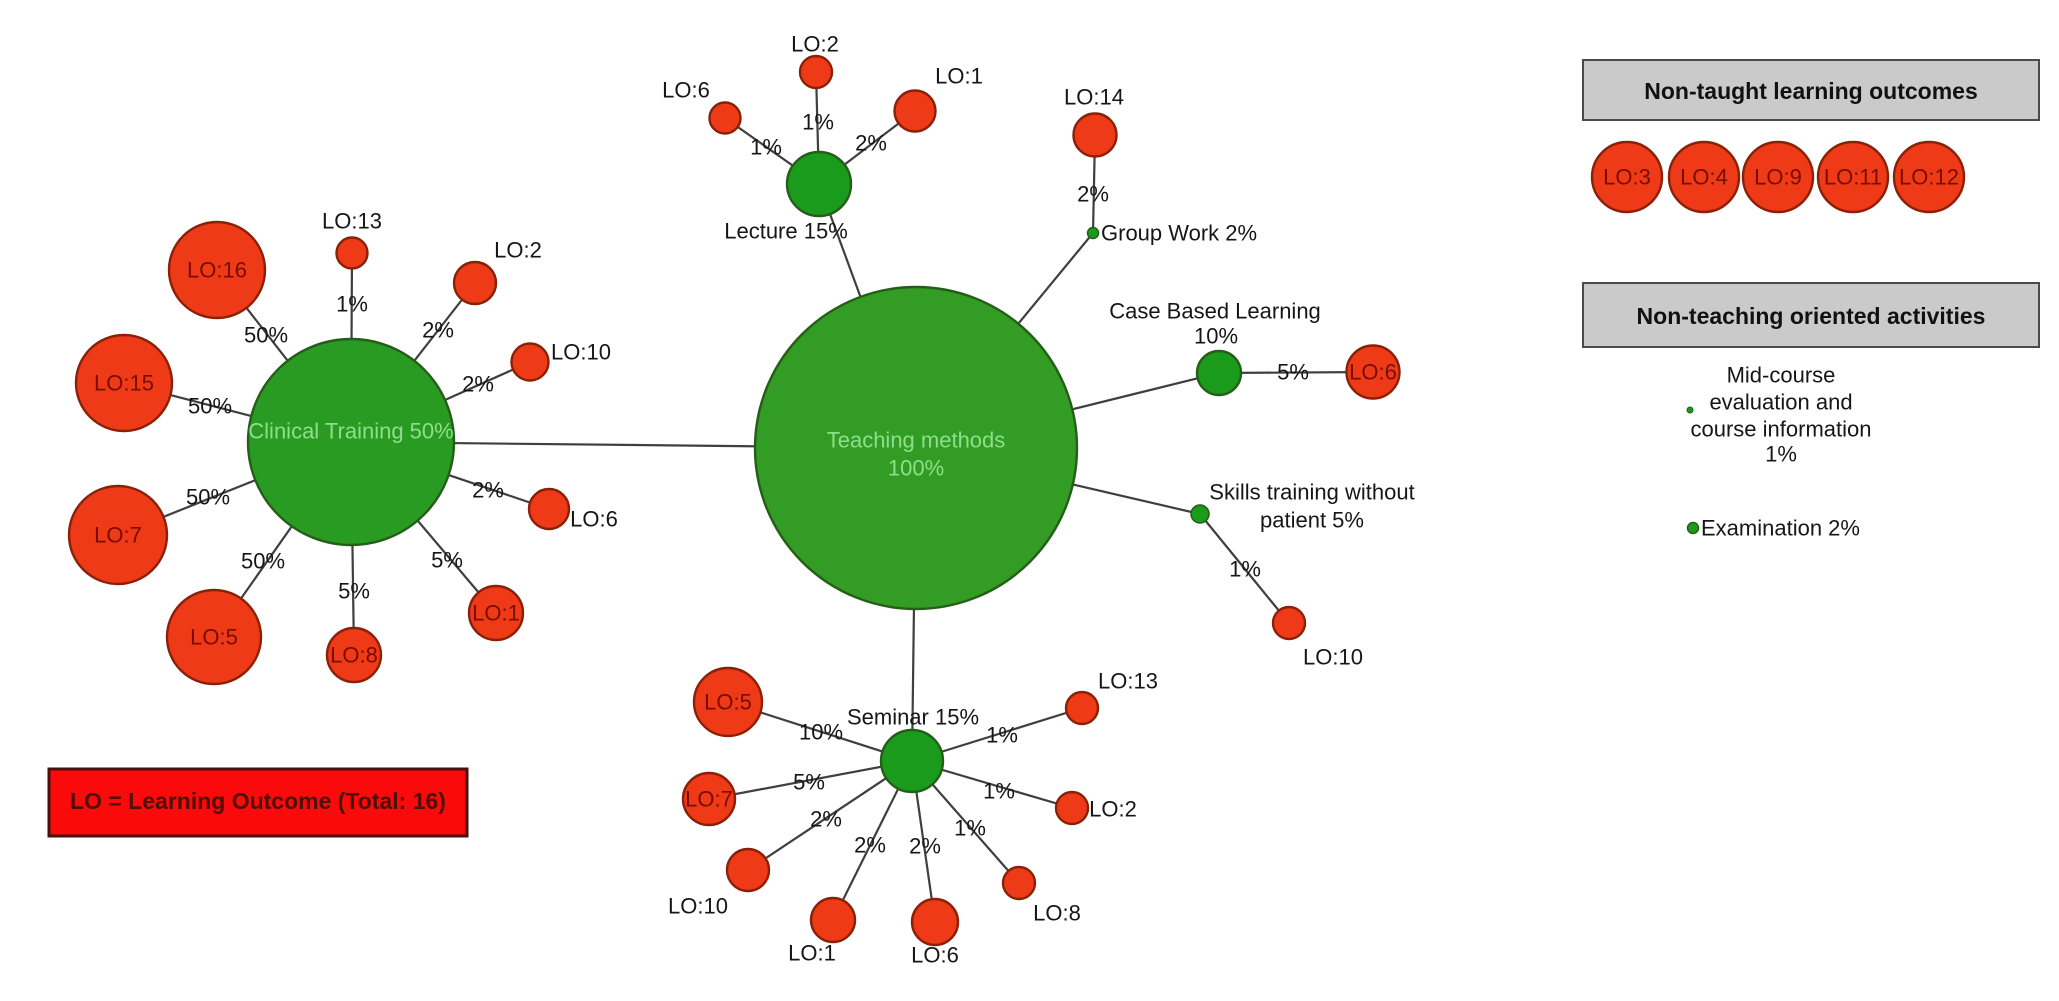  I want to click on svg-text: LO:14, so click(1094, 97).